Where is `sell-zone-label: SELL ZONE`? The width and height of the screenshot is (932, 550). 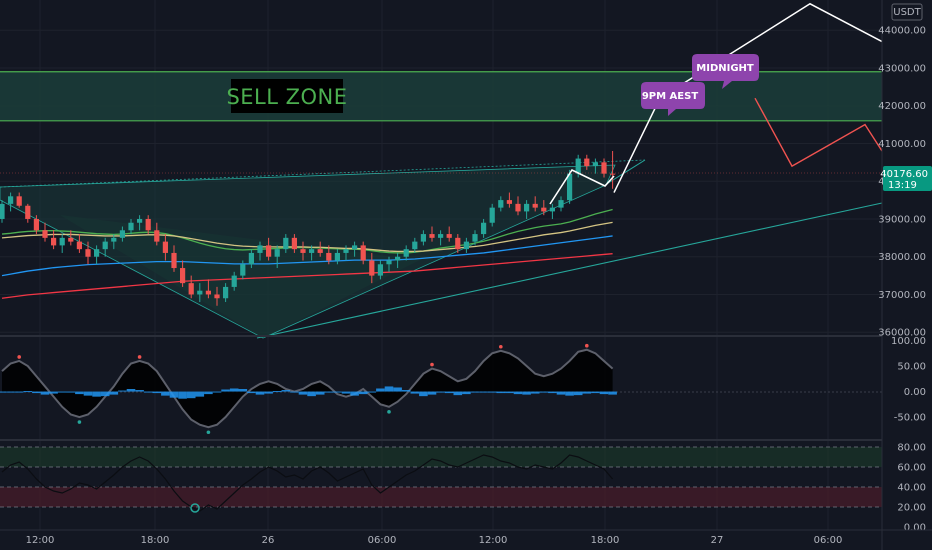 sell-zone-label: SELL ZONE is located at coordinates (286, 97).